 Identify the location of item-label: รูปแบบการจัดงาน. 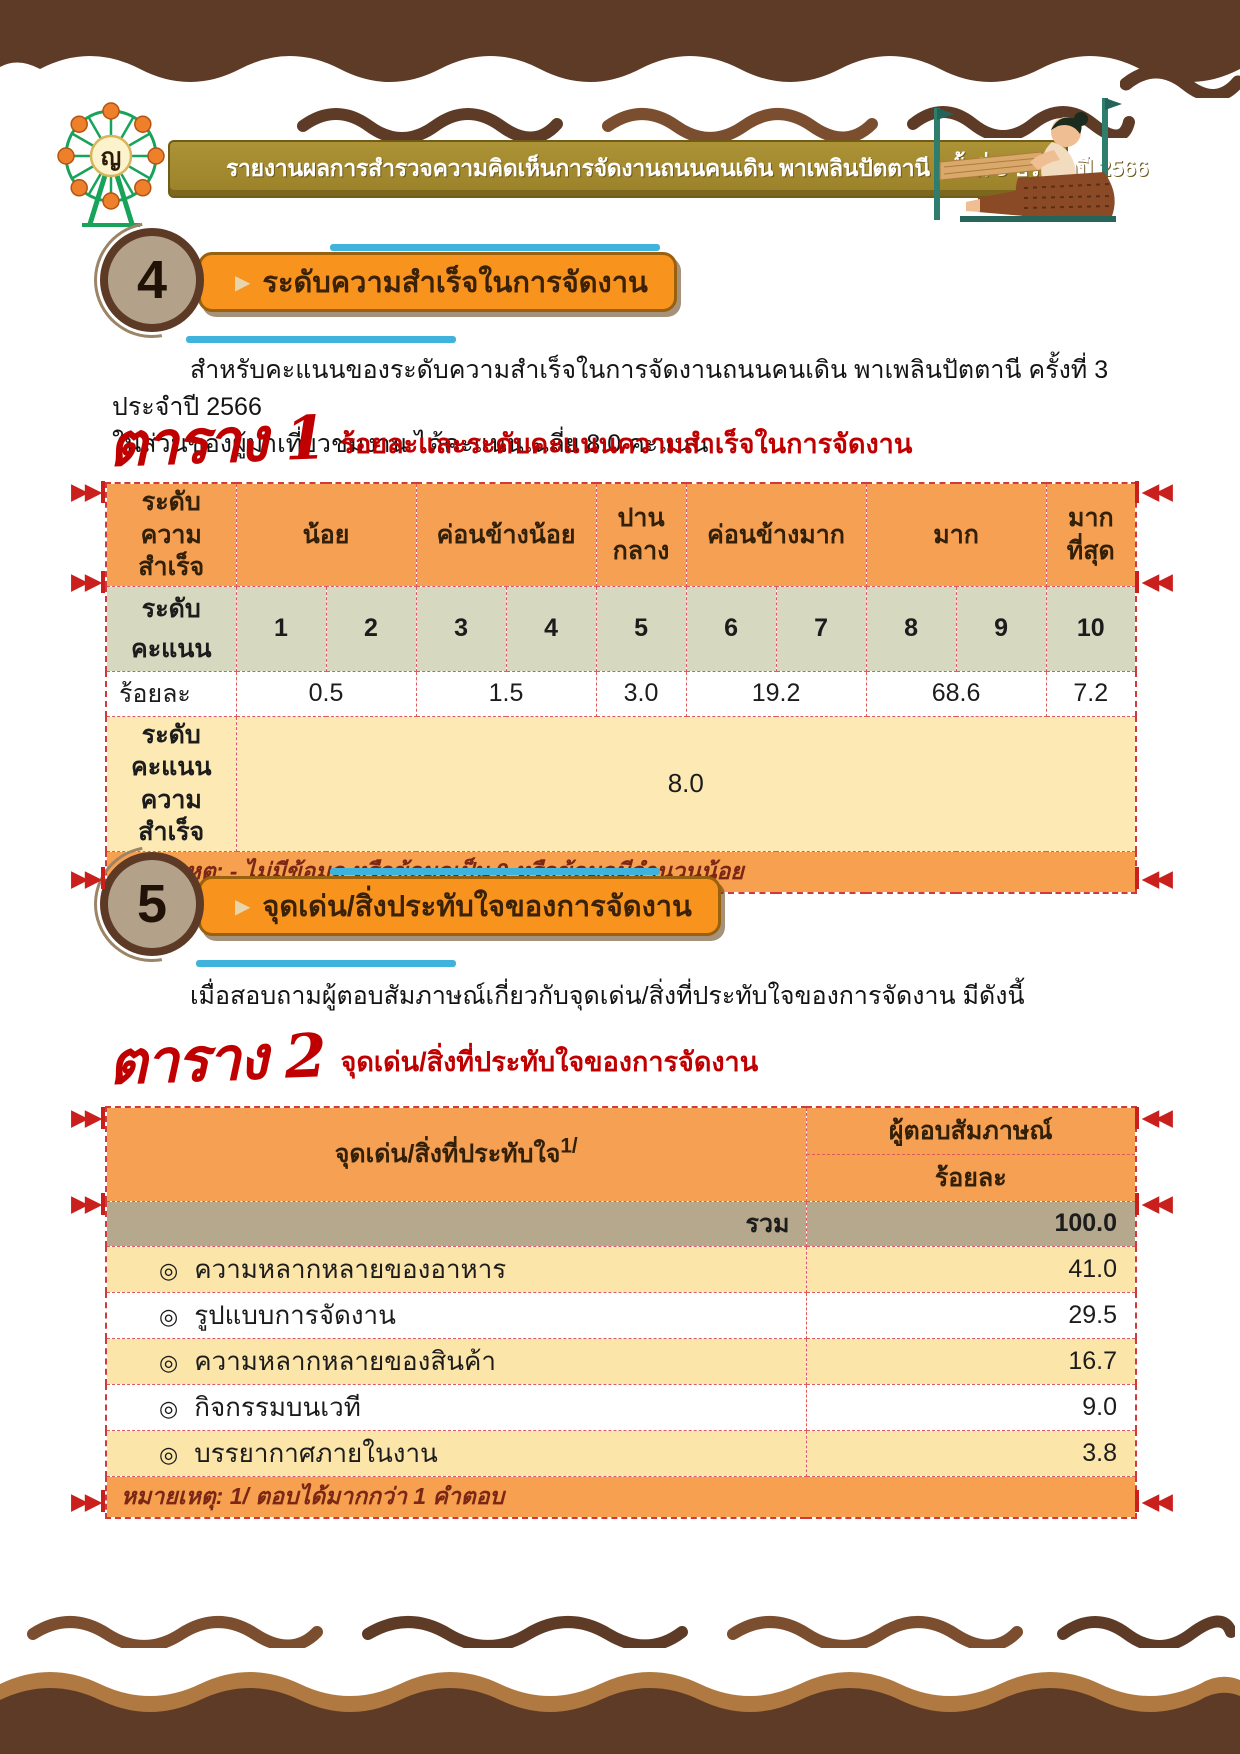
(295, 1314).